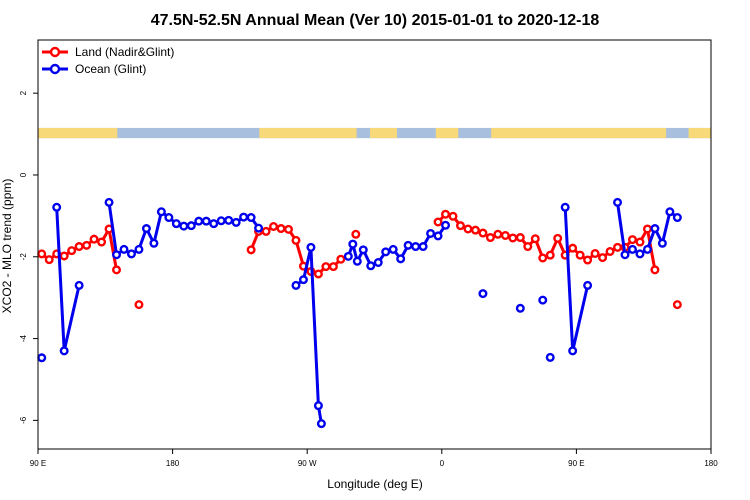 The image size is (750, 500). What do you see at coordinates (374, 458) in the screenshot?
I see `x-axis: 90 E 180 90 W 0 90 E 180` at bounding box center [374, 458].